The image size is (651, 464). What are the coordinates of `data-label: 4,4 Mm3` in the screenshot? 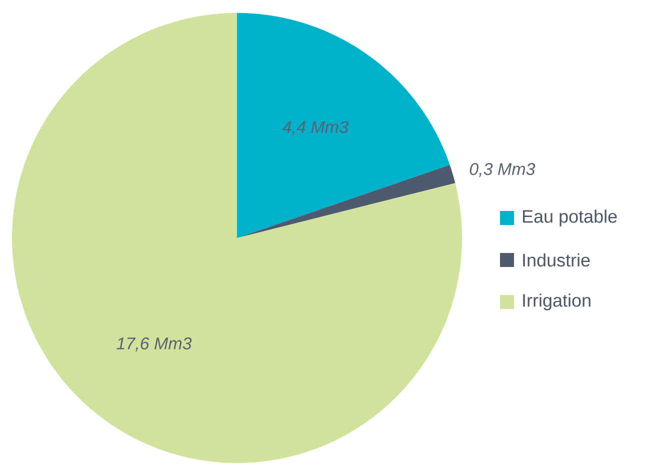 It's located at (315, 128).